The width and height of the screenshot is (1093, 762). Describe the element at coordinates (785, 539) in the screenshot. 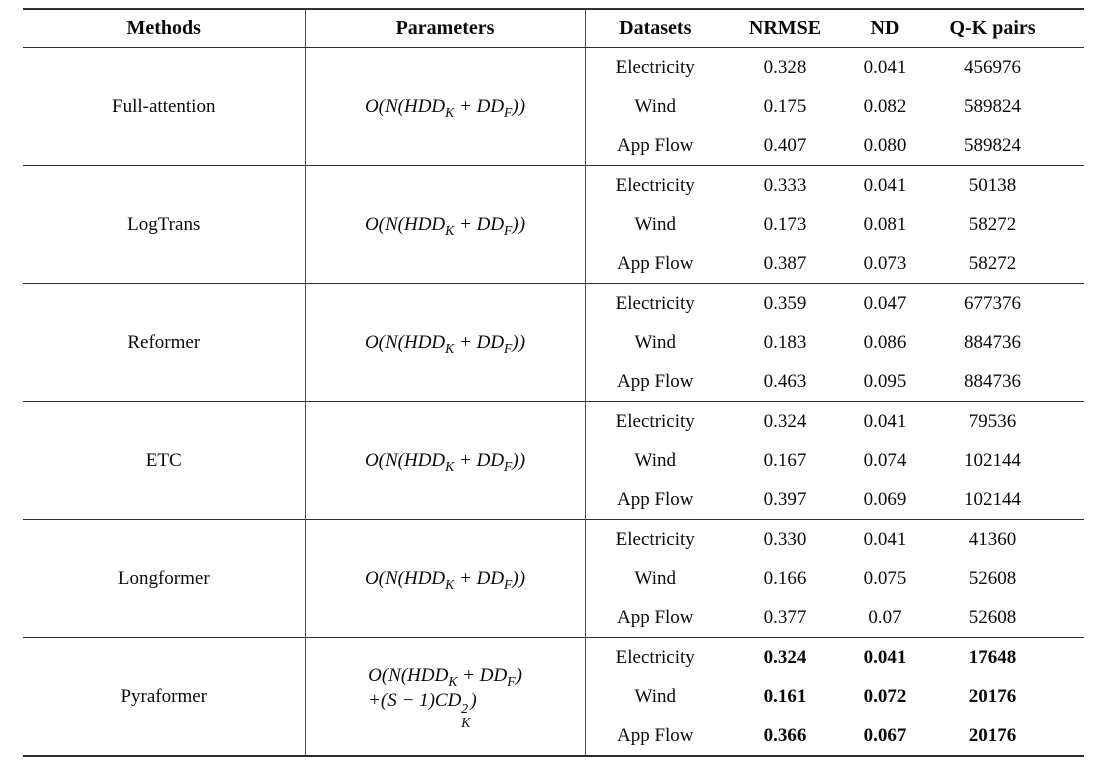

I see `nrmse-value: 0.330` at that location.